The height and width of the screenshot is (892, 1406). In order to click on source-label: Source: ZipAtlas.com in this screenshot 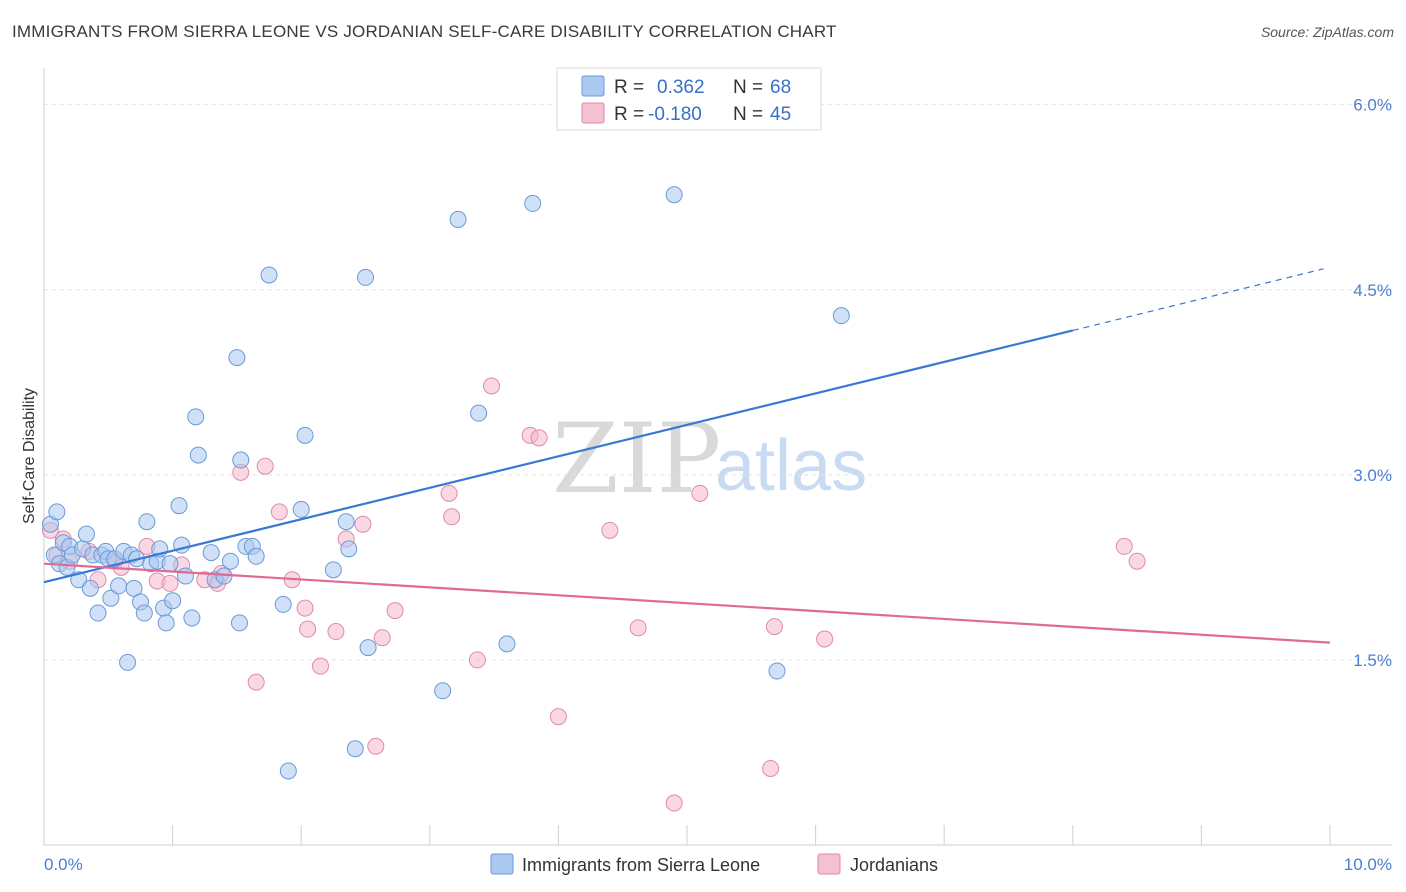, I will do `click(1327, 32)`.